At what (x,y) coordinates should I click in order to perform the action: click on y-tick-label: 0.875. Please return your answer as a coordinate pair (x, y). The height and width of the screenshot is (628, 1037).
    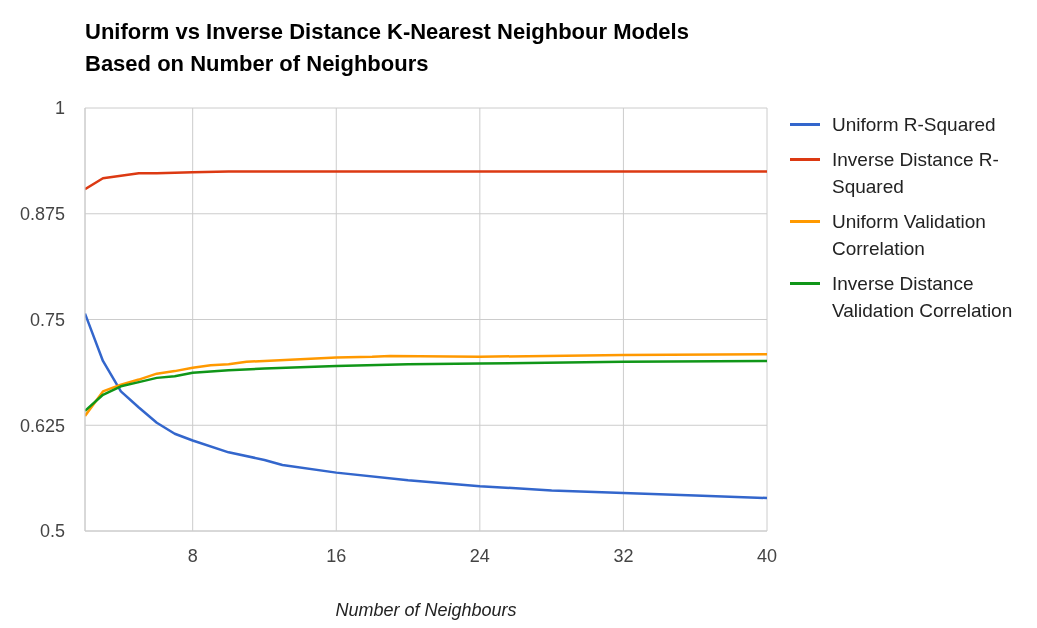
    Looking at the image, I should click on (42, 214).